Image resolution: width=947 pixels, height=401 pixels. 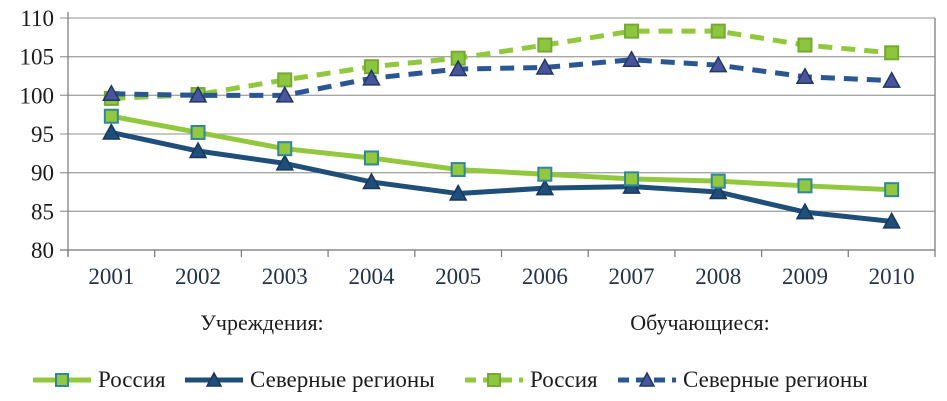 I want to click on legend-item-Обучающиеся-Северные регионы: Северные регионы, so click(x=743, y=380).